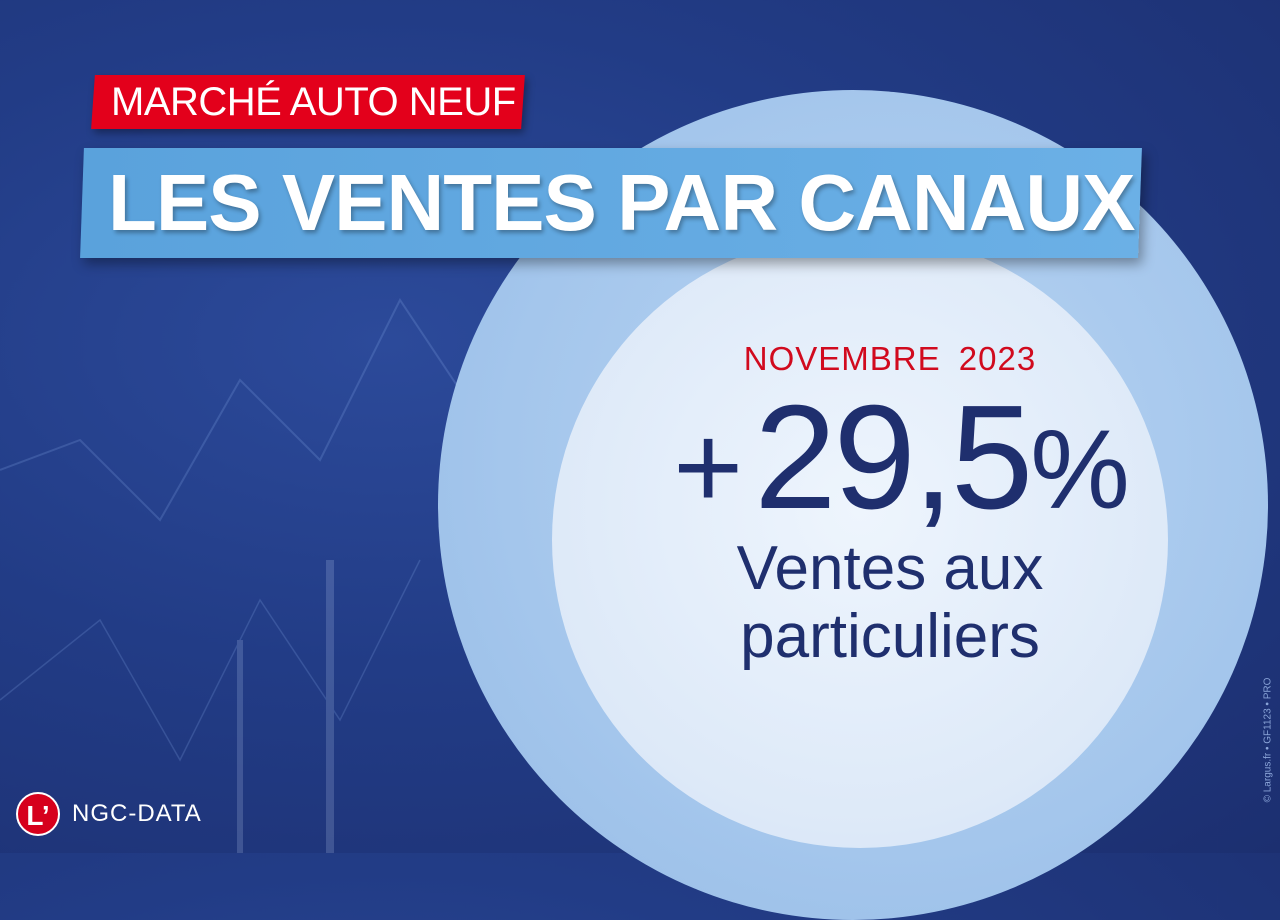 The height and width of the screenshot is (920, 1280). I want to click on category-tag: MARCHÉ AUTO NEUF, so click(308, 102).